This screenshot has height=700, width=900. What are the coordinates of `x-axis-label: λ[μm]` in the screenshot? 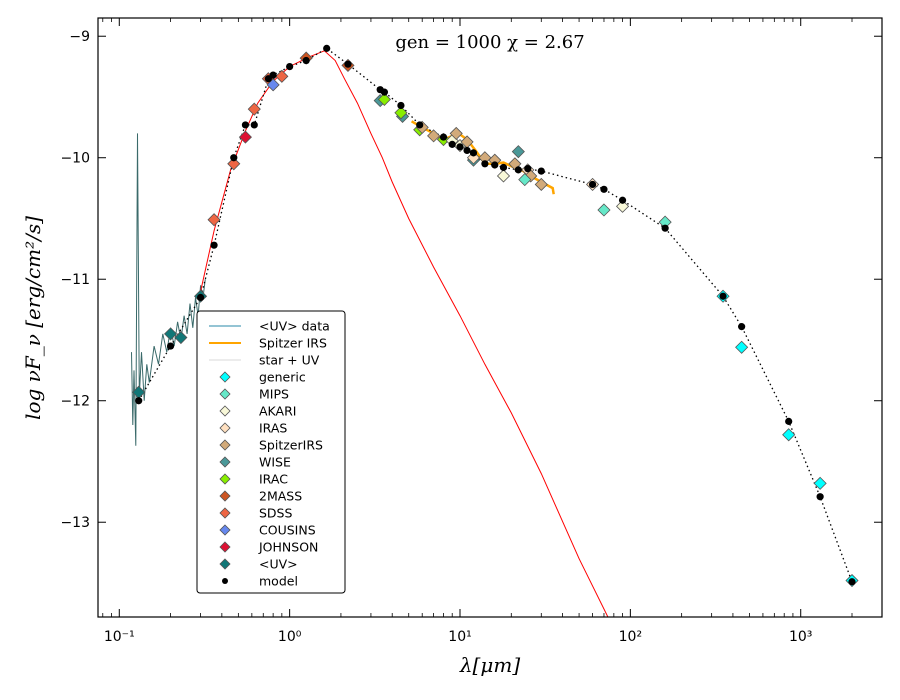 It's located at (489, 665).